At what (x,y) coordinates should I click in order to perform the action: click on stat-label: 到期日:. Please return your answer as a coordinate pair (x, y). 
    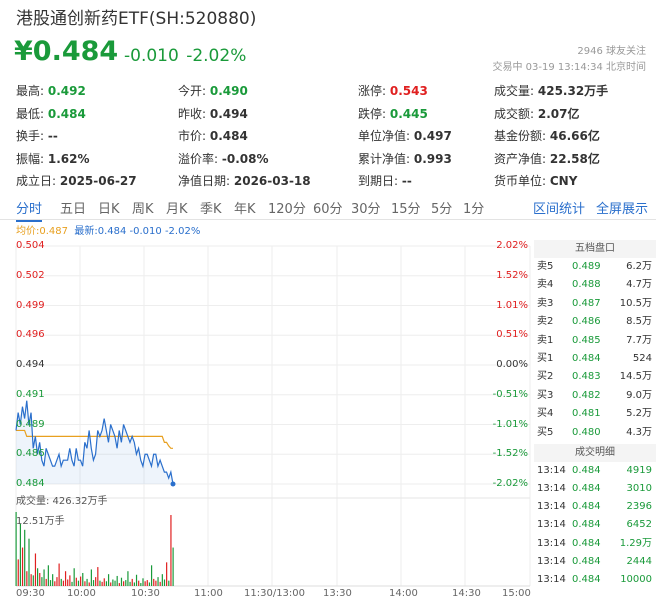
    Looking at the image, I should click on (378, 181).